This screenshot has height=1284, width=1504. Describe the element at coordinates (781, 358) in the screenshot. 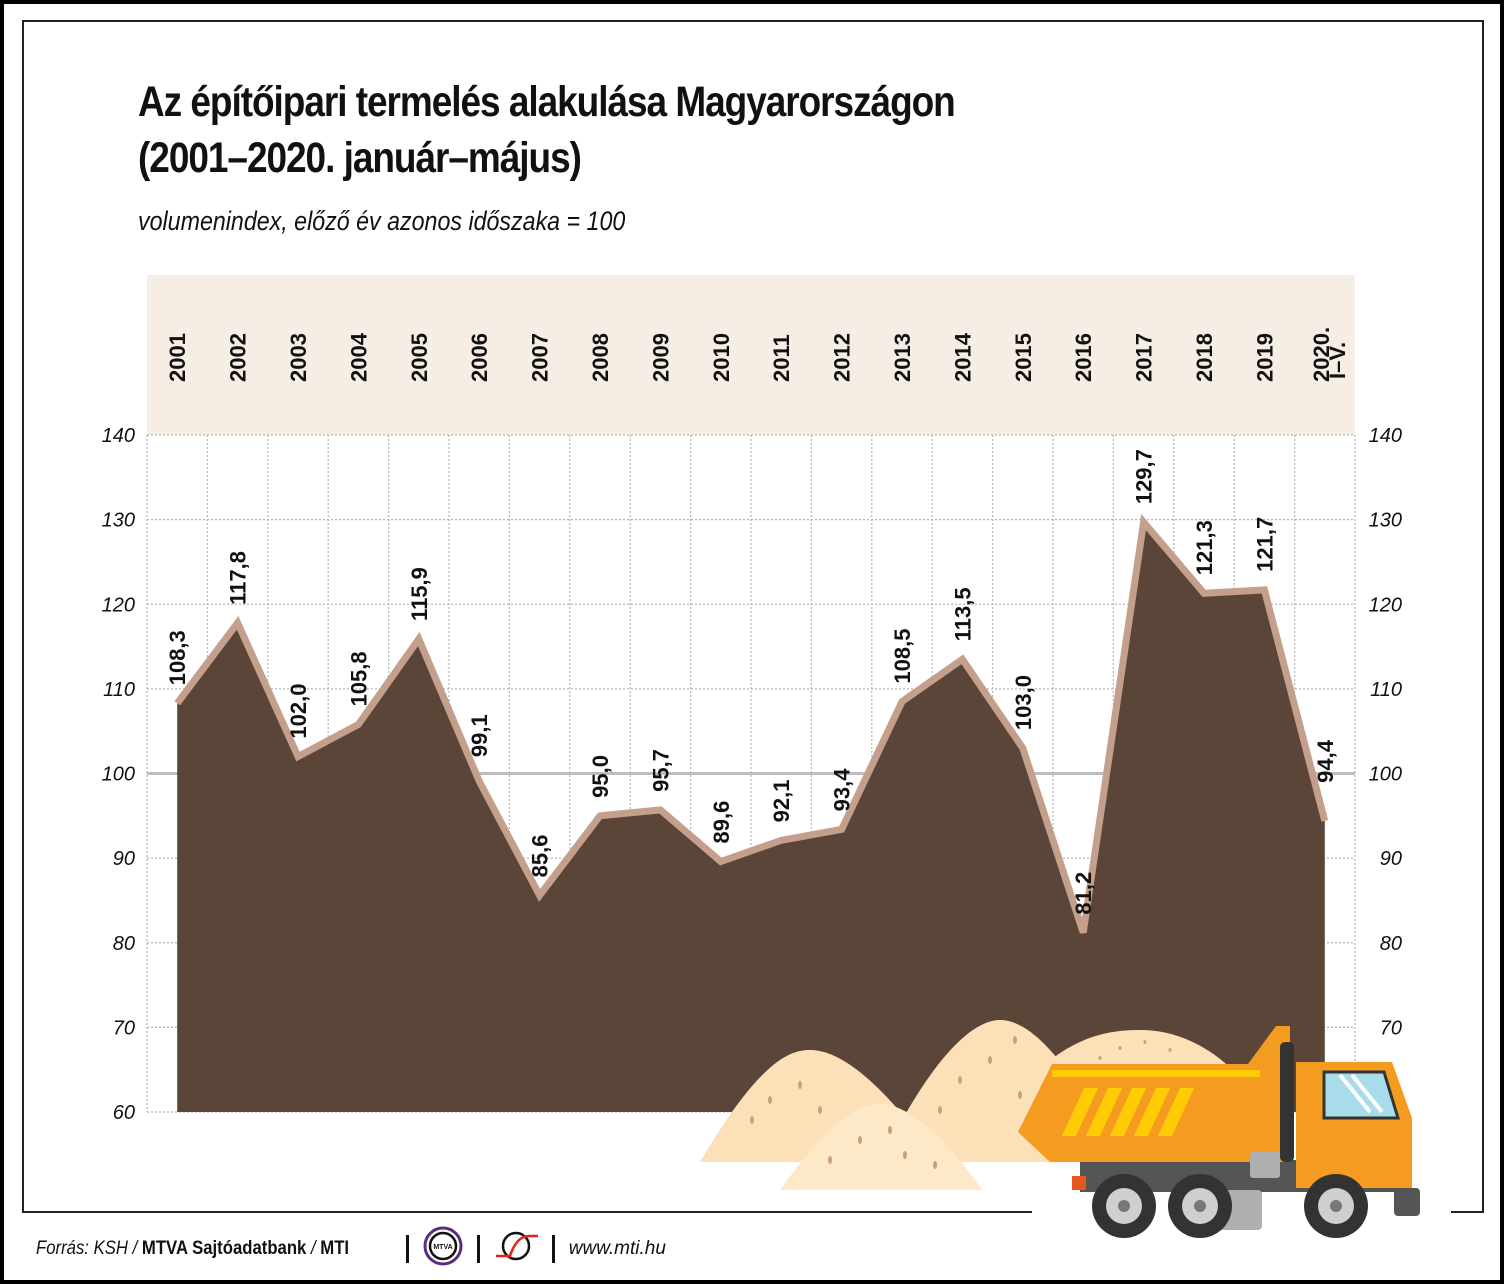

I see `x-axis-label: 2011` at that location.